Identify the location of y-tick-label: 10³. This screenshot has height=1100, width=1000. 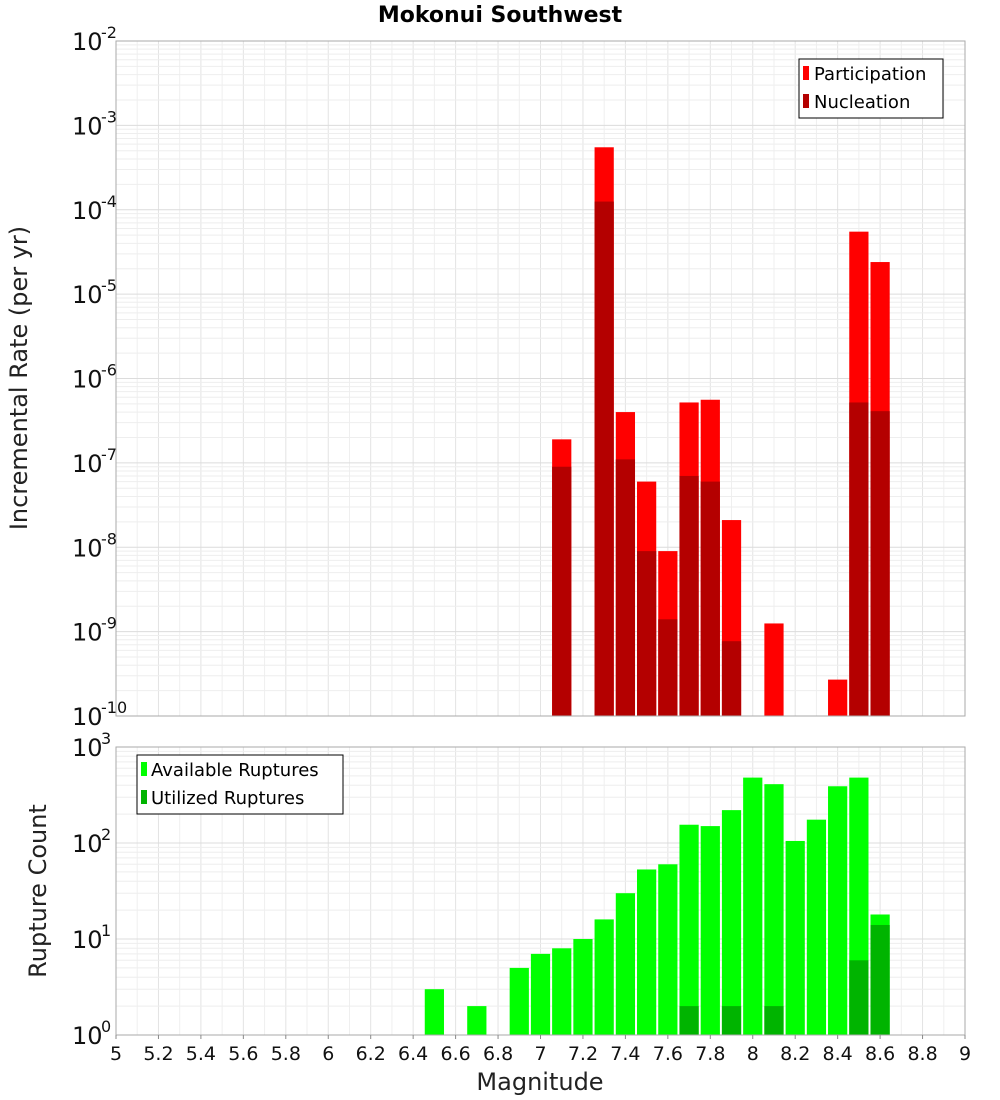
(91, 745).